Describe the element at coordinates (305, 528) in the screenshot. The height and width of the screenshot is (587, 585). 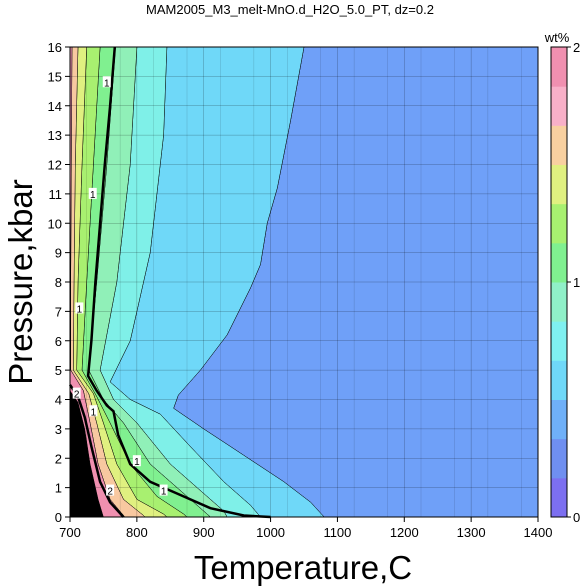
I see `x-axis-ticks: 700 800 900 1000 1100 1200 1300 1400` at that location.